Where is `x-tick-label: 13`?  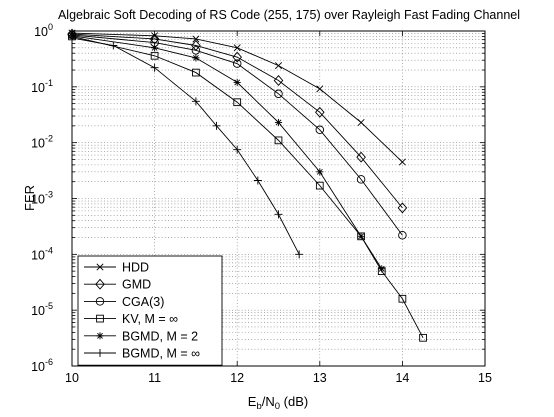
x-tick-label: 13 is located at coordinates (320, 378).